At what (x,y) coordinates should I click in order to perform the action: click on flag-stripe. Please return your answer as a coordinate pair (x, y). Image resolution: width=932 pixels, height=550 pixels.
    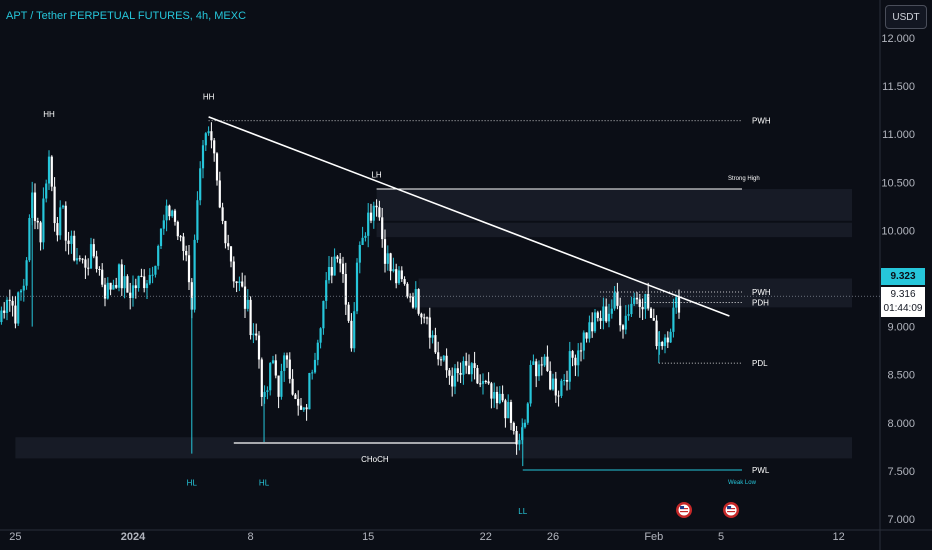
    Looking at the image, I should click on (731, 512).